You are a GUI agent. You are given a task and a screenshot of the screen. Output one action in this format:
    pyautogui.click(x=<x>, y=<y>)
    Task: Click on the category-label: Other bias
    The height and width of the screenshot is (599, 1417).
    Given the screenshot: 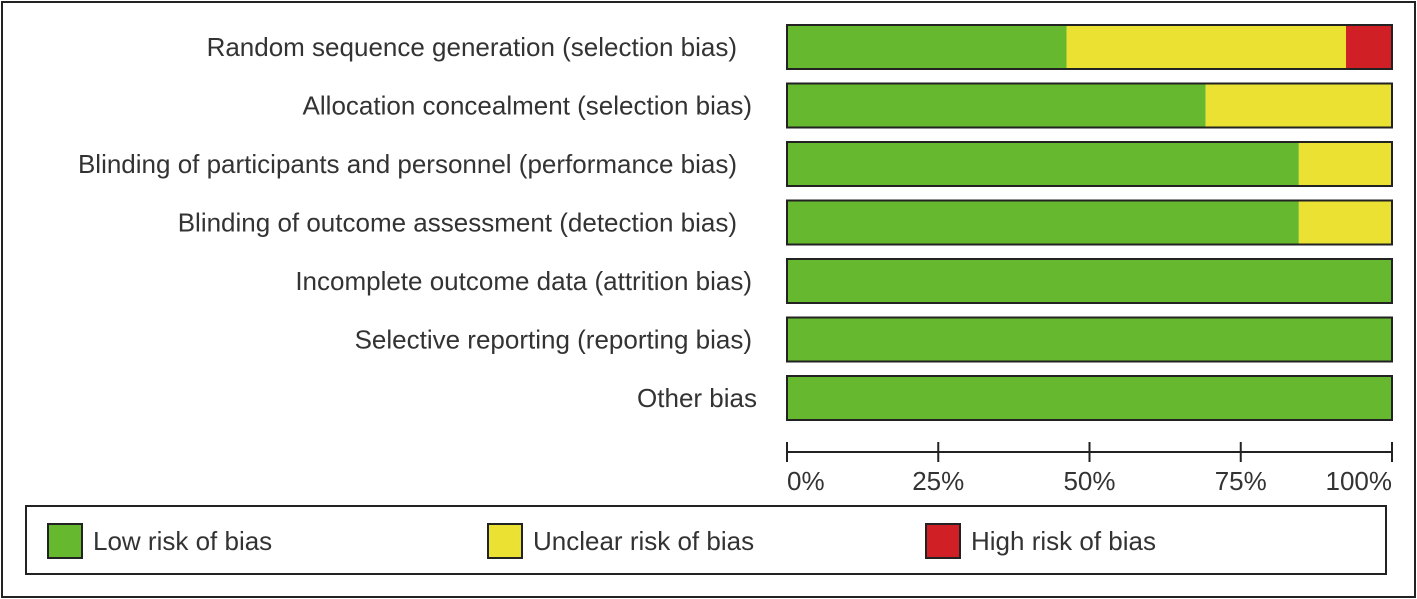 What is the action you would take?
    pyautogui.click(x=697, y=398)
    